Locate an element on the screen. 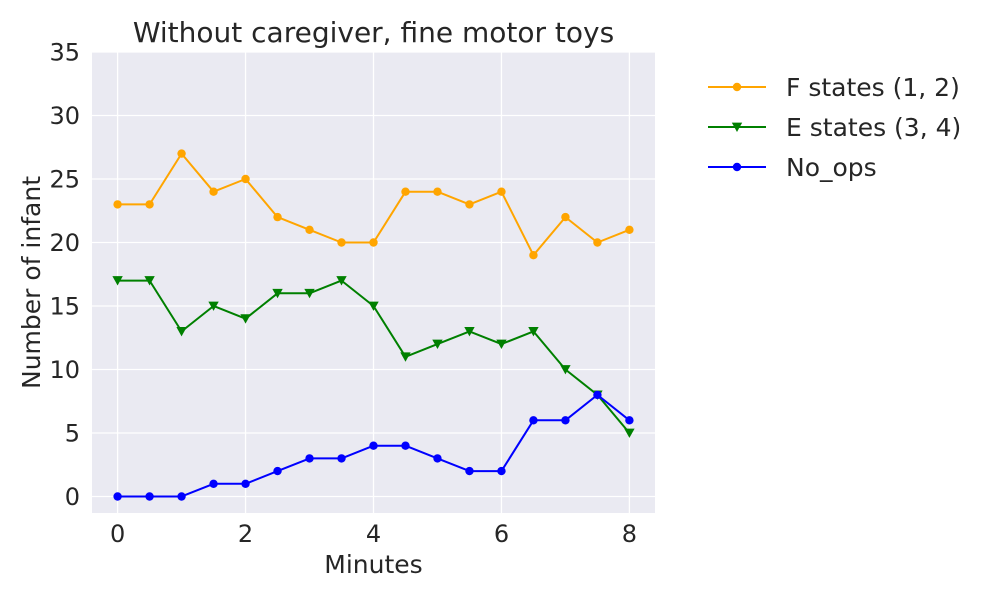 The width and height of the screenshot is (1000, 600). legend-label: No_ops is located at coordinates (831, 167).